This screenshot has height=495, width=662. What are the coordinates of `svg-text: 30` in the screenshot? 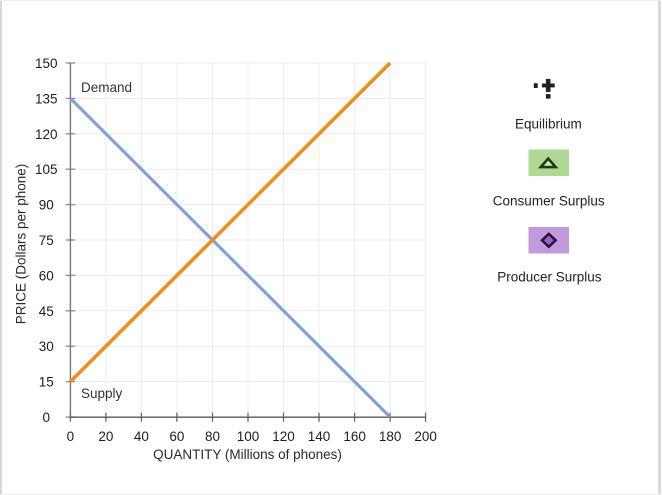 It's located at (46, 346).